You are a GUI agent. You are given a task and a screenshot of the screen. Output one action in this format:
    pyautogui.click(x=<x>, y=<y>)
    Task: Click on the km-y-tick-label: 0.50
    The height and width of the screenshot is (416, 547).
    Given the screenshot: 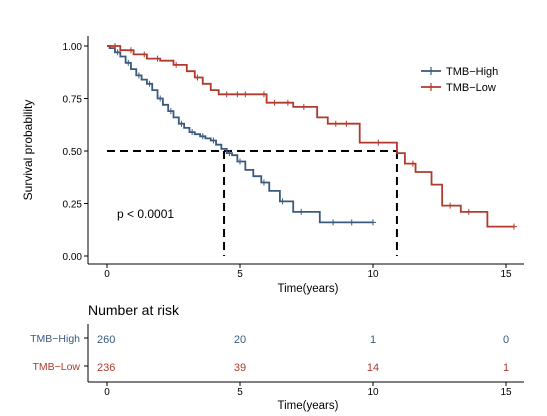 What is the action you would take?
    pyautogui.click(x=73, y=152)
    